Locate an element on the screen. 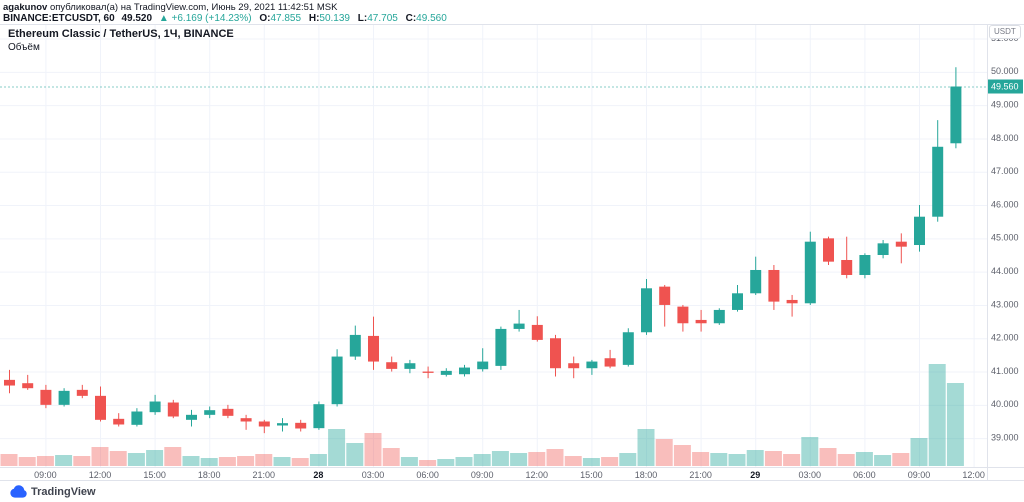 This screenshot has width=1024, height=502. open-value: 47.855 is located at coordinates (286, 18).